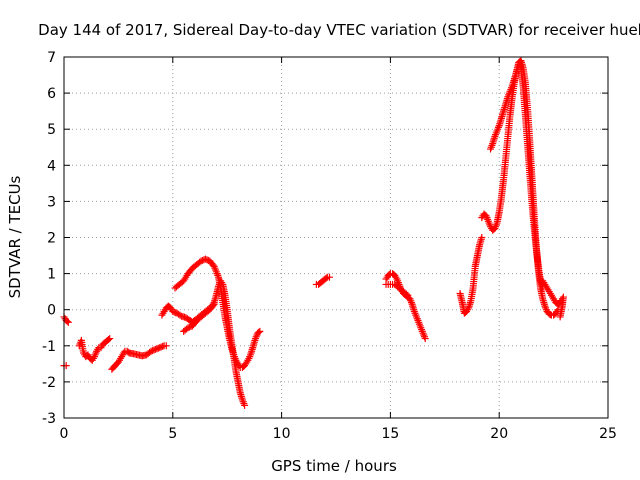 The width and height of the screenshot is (640, 480). Describe the element at coordinates (51, 311) in the screenshot. I see `y-tick-label: 0` at that location.